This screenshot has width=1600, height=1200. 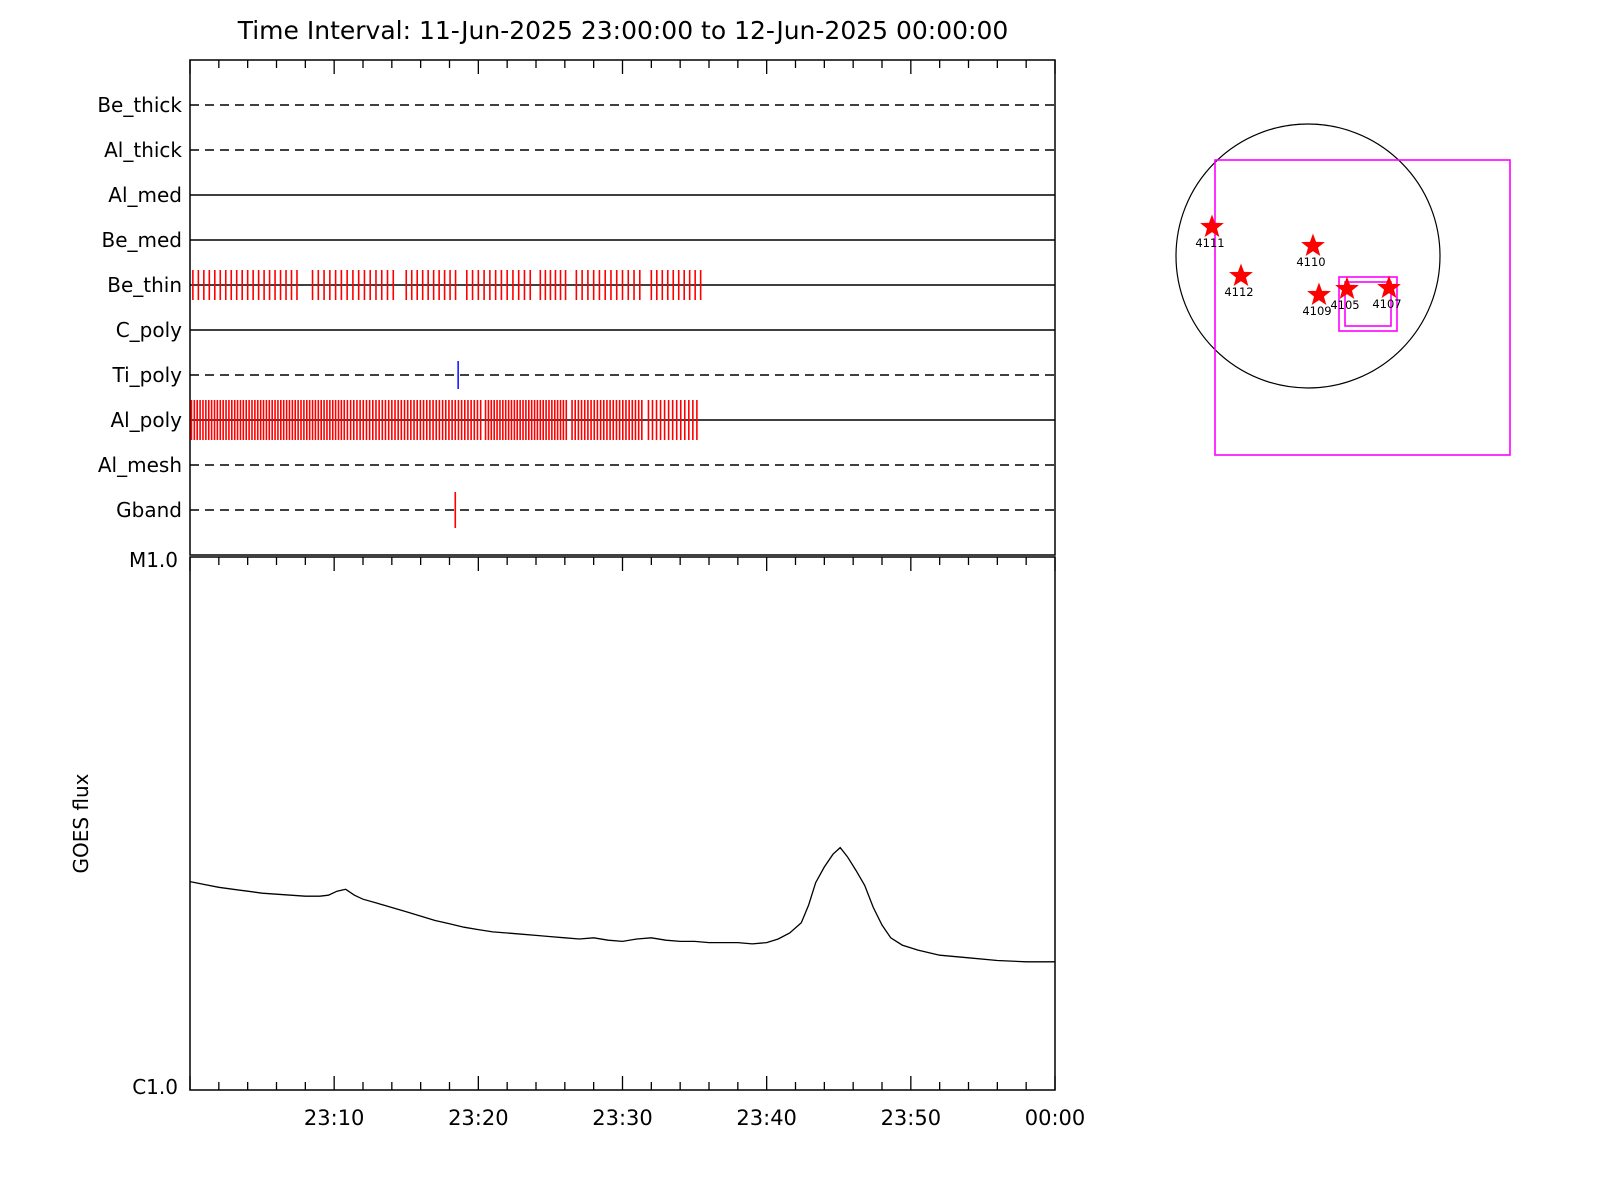 I want to click on channel-label: Al_poly, so click(x=146, y=420).